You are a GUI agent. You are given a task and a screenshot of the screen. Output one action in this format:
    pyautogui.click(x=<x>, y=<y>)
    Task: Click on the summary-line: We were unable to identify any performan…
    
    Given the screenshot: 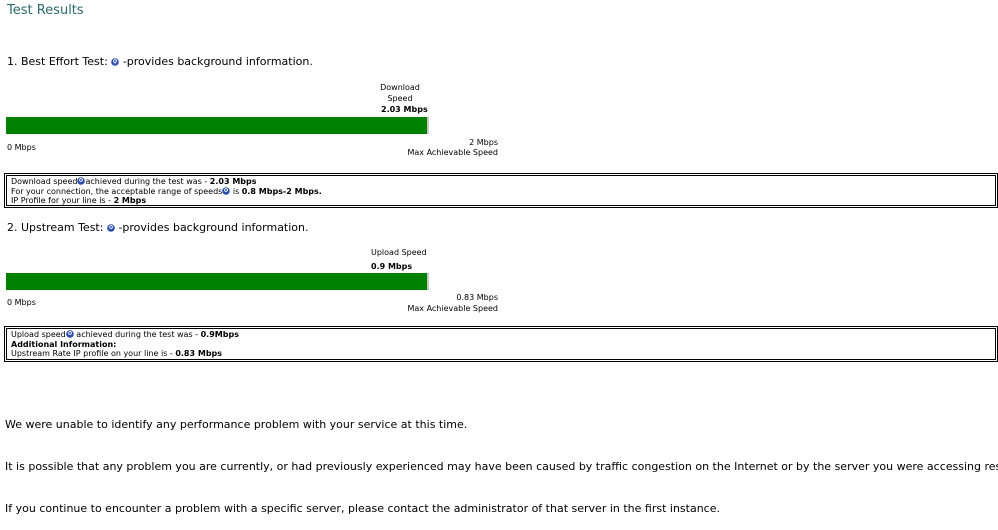 What is the action you would take?
    pyautogui.click(x=236, y=424)
    